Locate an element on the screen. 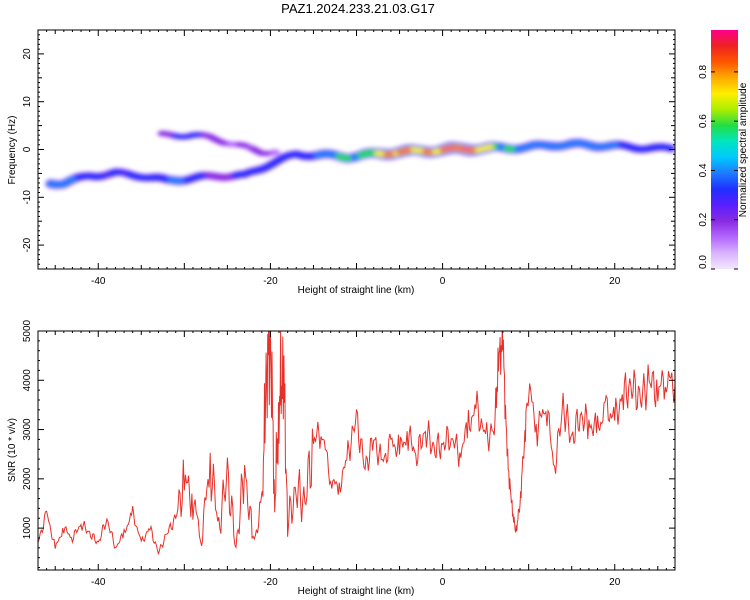  colorbar-label: Normalized spectral amplitude is located at coordinates (743, 149).